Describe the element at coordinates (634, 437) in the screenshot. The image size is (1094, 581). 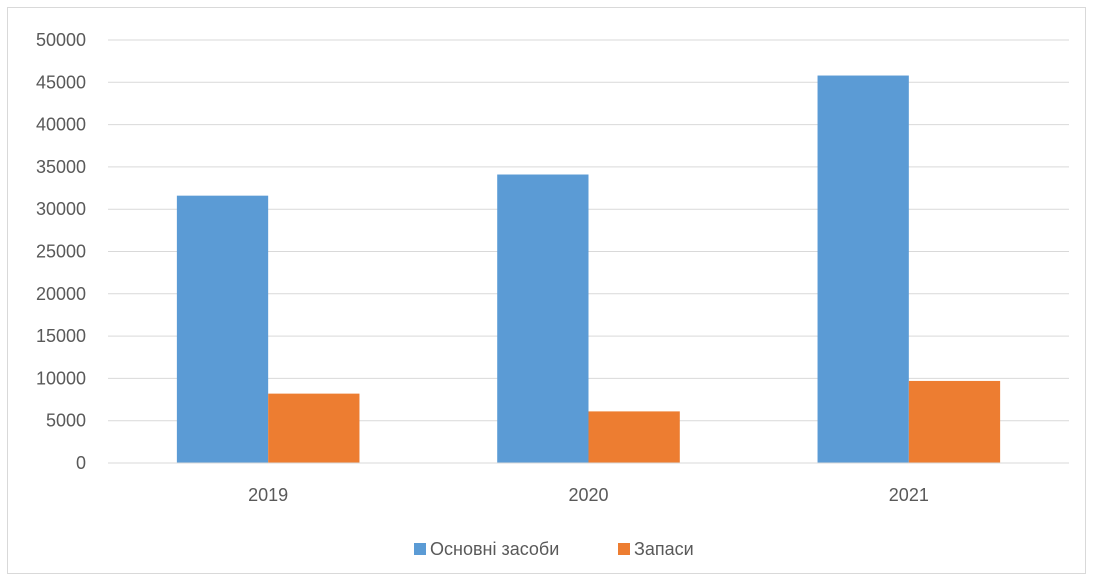
I see `bar-zapasy-2020` at that location.